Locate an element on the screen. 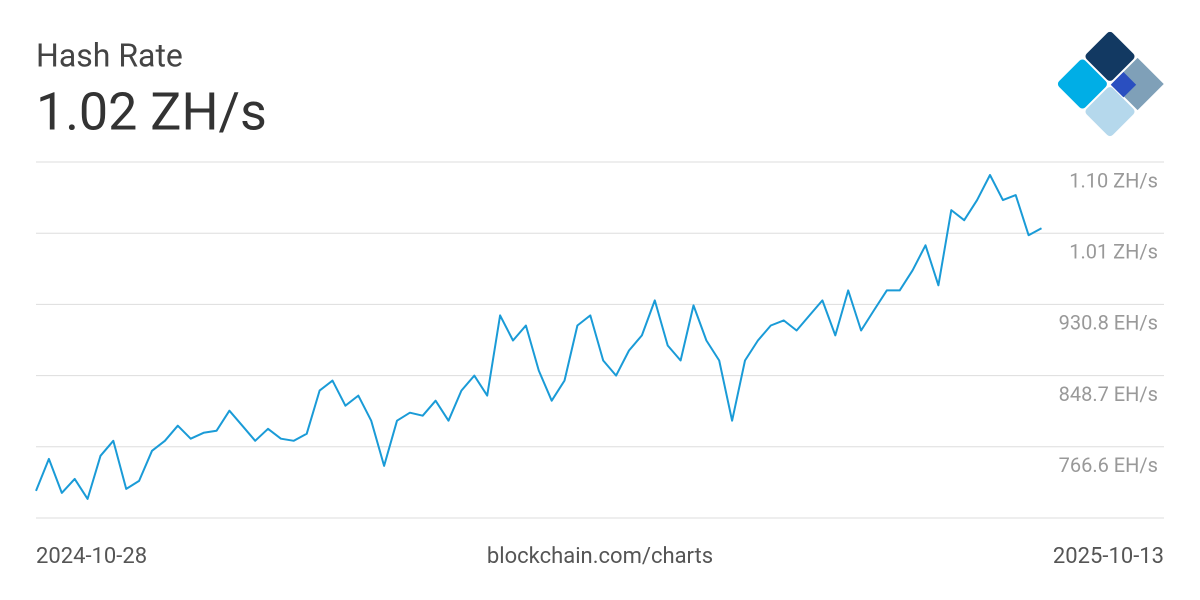 This screenshot has height=600, width=1200. logo is located at coordinates (1110, 84).